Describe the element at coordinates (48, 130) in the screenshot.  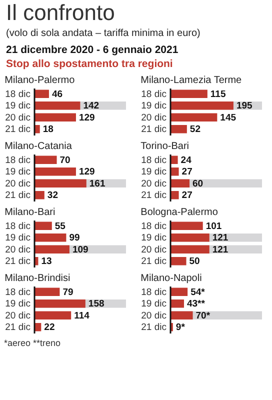
I see `data-label: 18` at that location.